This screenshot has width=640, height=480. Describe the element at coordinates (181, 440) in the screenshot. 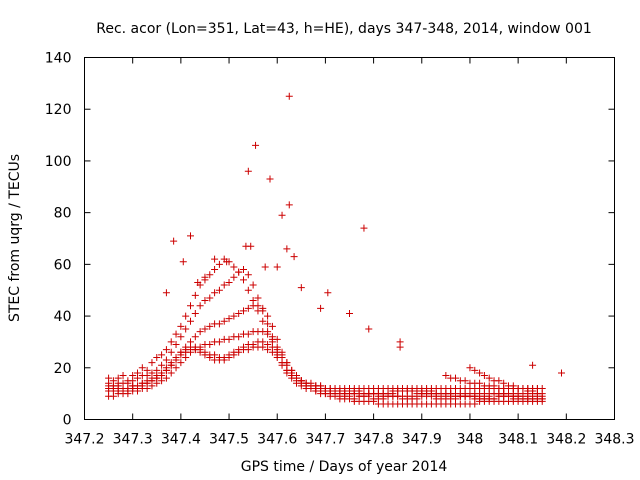

I see `x-tick-label: 347.4` at that location.